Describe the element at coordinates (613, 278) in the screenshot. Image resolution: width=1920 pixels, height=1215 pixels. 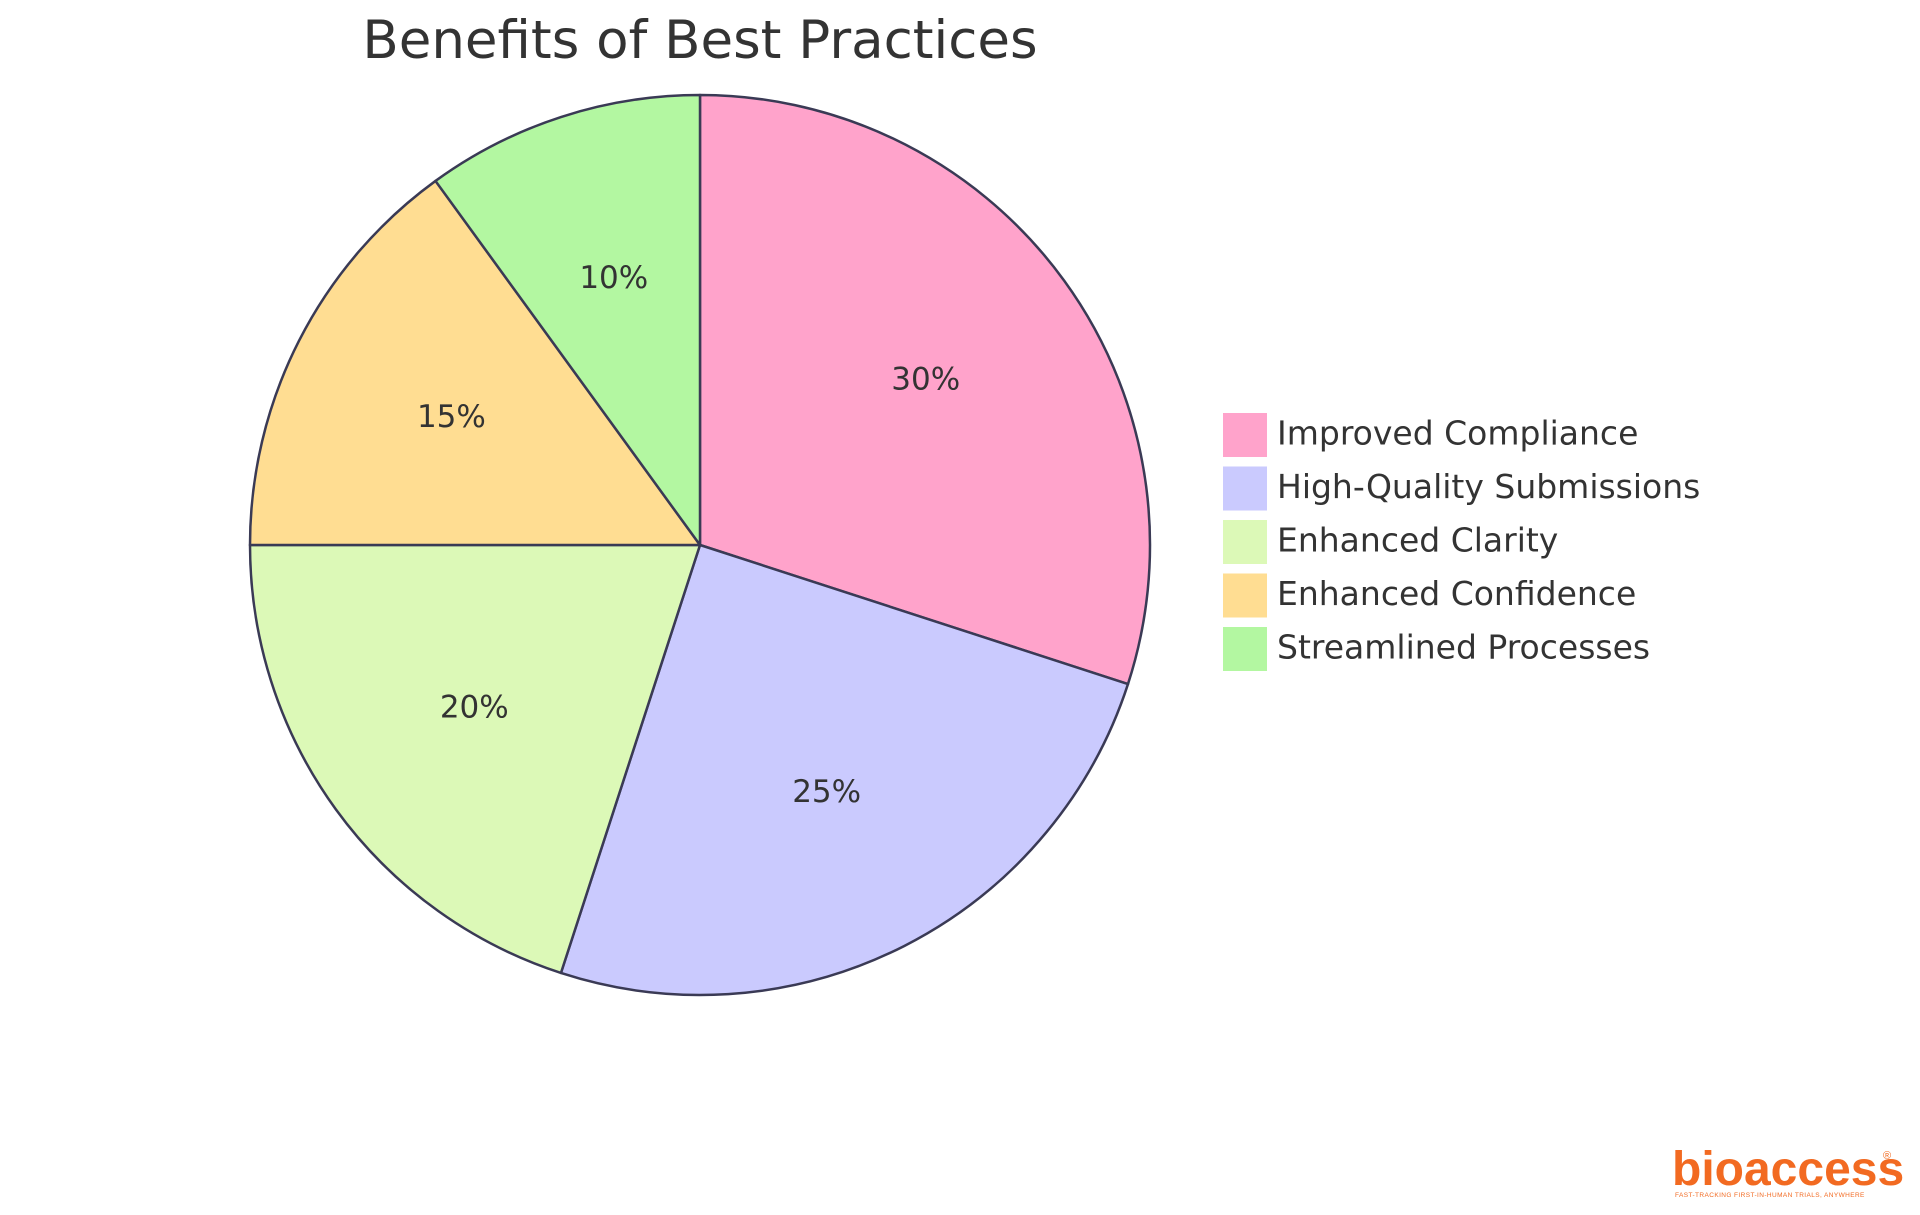
I see `slice-label-streamlined-processes: 10%` at that location.